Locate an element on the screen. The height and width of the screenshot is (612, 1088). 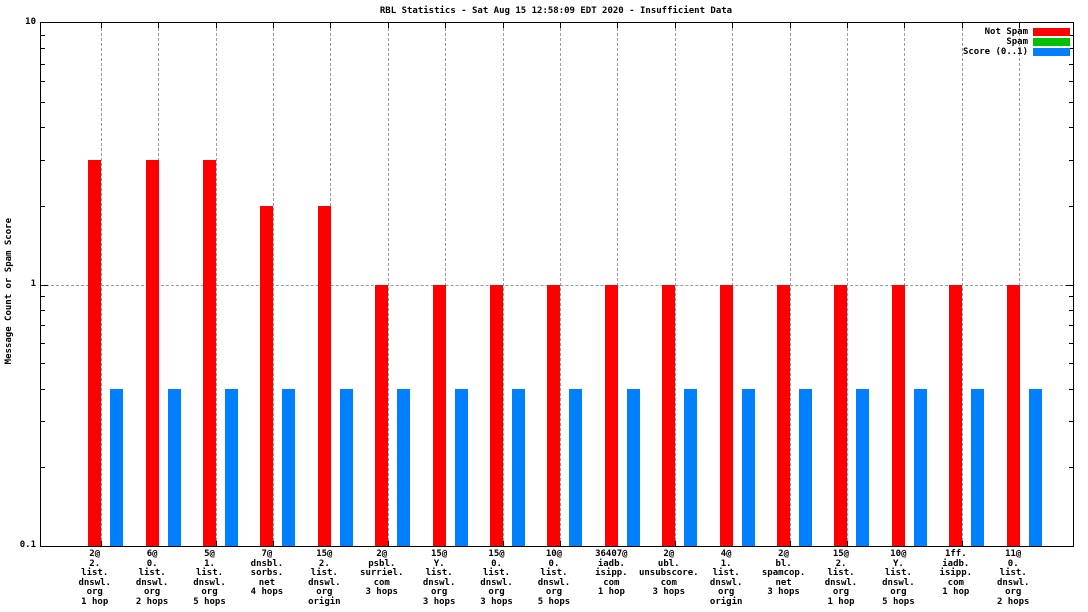
y-tick-label: 0.1 is located at coordinates (27, 545).